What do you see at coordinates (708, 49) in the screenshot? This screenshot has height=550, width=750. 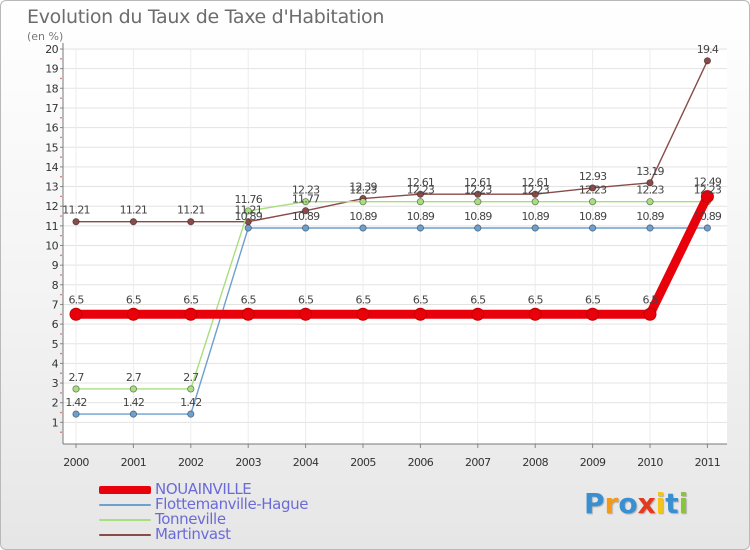 I see `data-label: 19.4` at bounding box center [708, 49].